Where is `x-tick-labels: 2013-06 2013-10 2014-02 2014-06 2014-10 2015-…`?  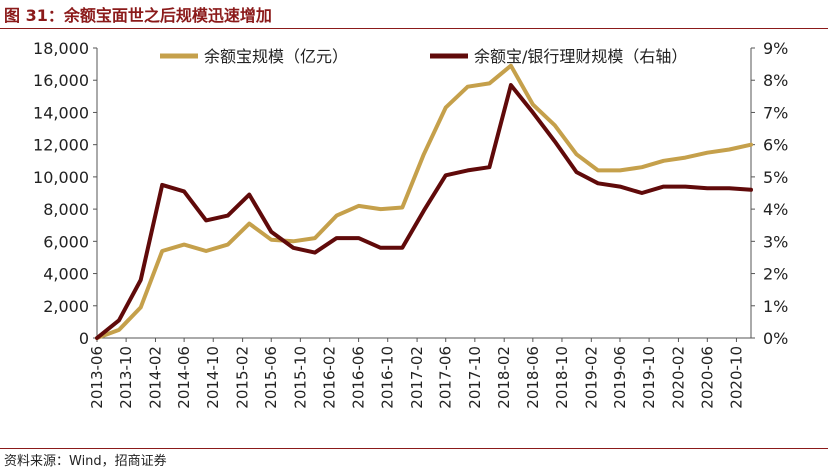
x-tick-labels: 2013-06 2013-10 2014-02 2014-06 2014-10 2015-… is located at coordinates (416, 377).